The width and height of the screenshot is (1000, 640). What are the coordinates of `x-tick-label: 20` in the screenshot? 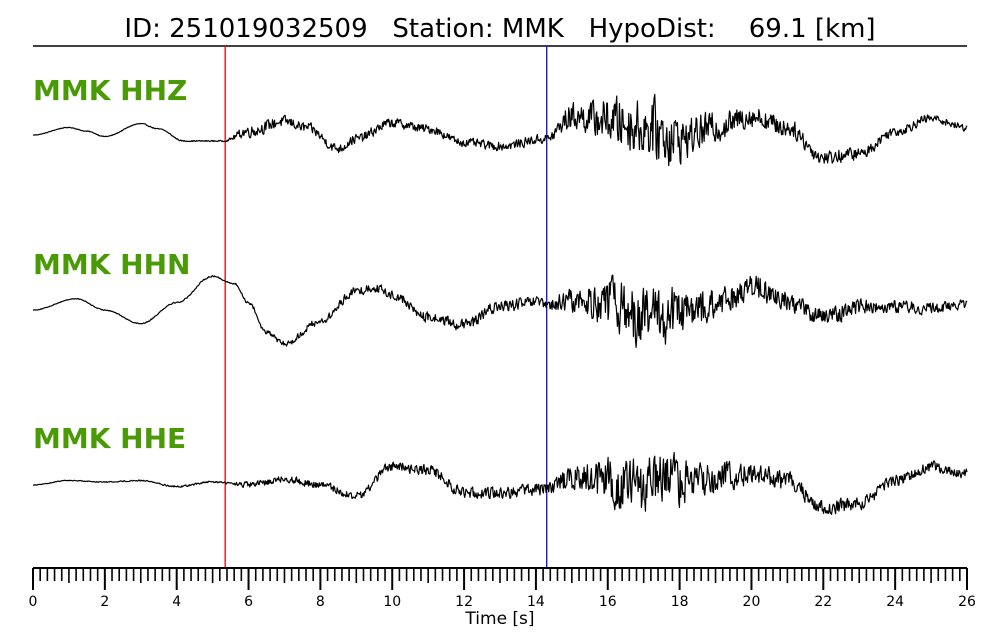 It's located at (752, 602).